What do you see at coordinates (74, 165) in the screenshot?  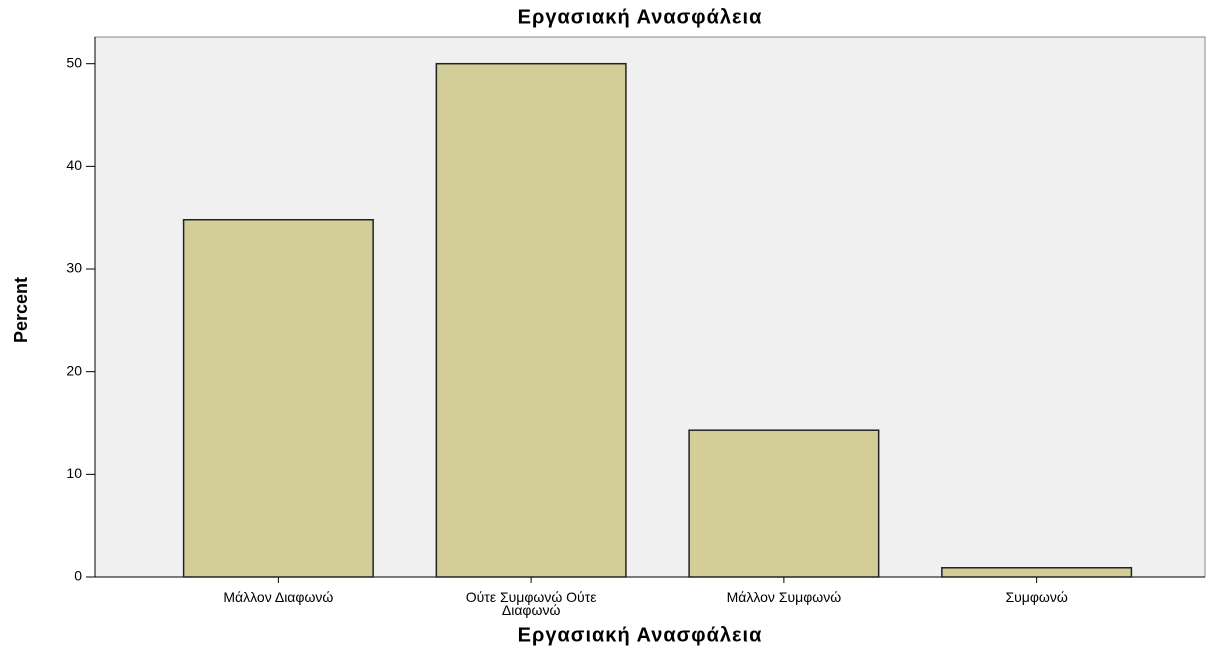 I see `y-tick-label: 40` at bounding box center [74, 165].